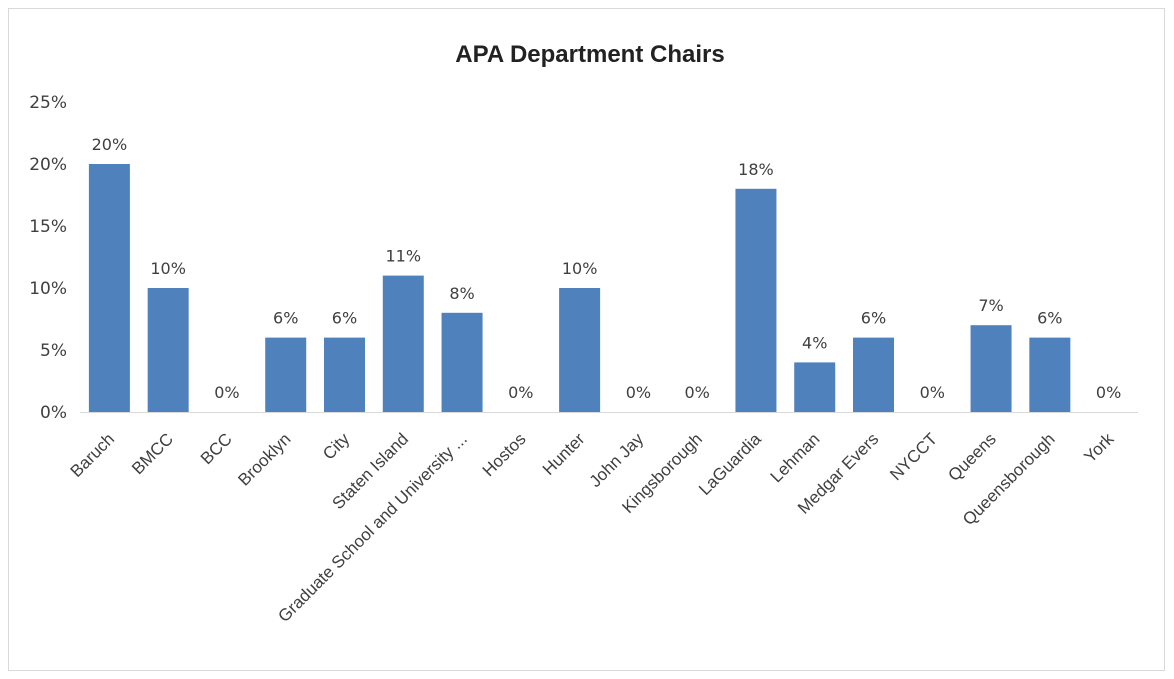 The width and height of the screenshot is (1174, 679). I want to click on data-label: 4%, so click(814, 342).